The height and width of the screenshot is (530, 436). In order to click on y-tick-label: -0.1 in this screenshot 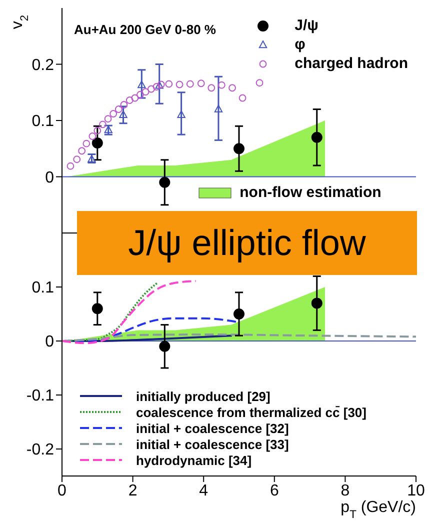, I will do `click(40, 396)`.